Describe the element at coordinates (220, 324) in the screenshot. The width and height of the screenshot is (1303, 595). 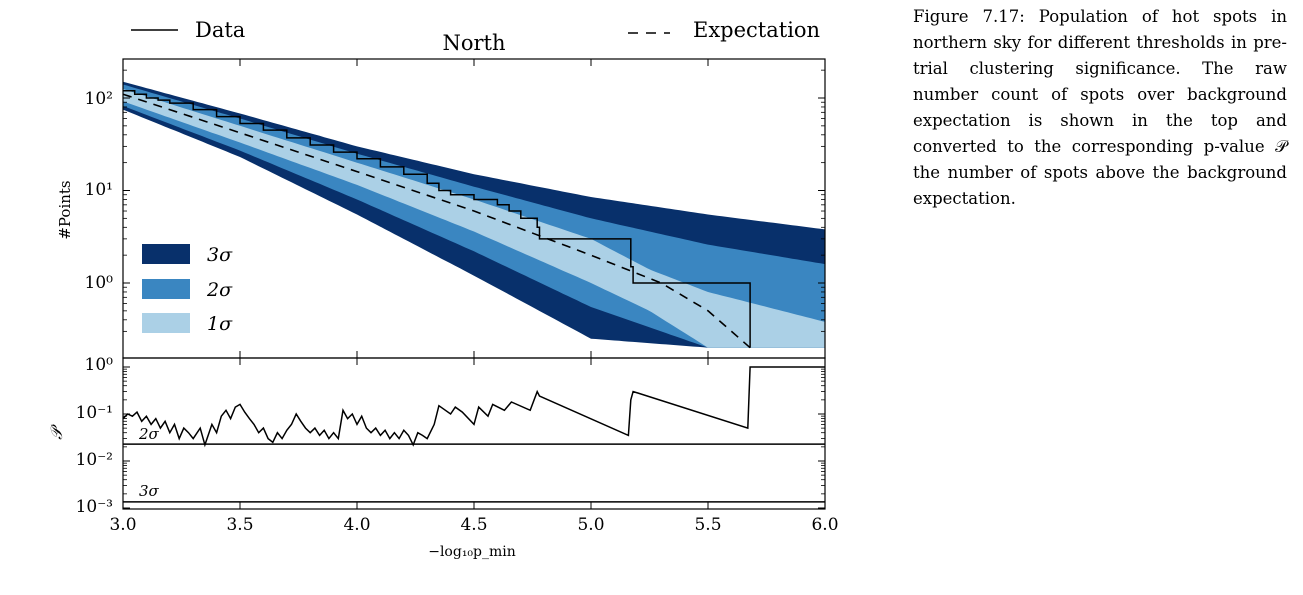
I see `legend-1sigma-label: 1σ` at that location.